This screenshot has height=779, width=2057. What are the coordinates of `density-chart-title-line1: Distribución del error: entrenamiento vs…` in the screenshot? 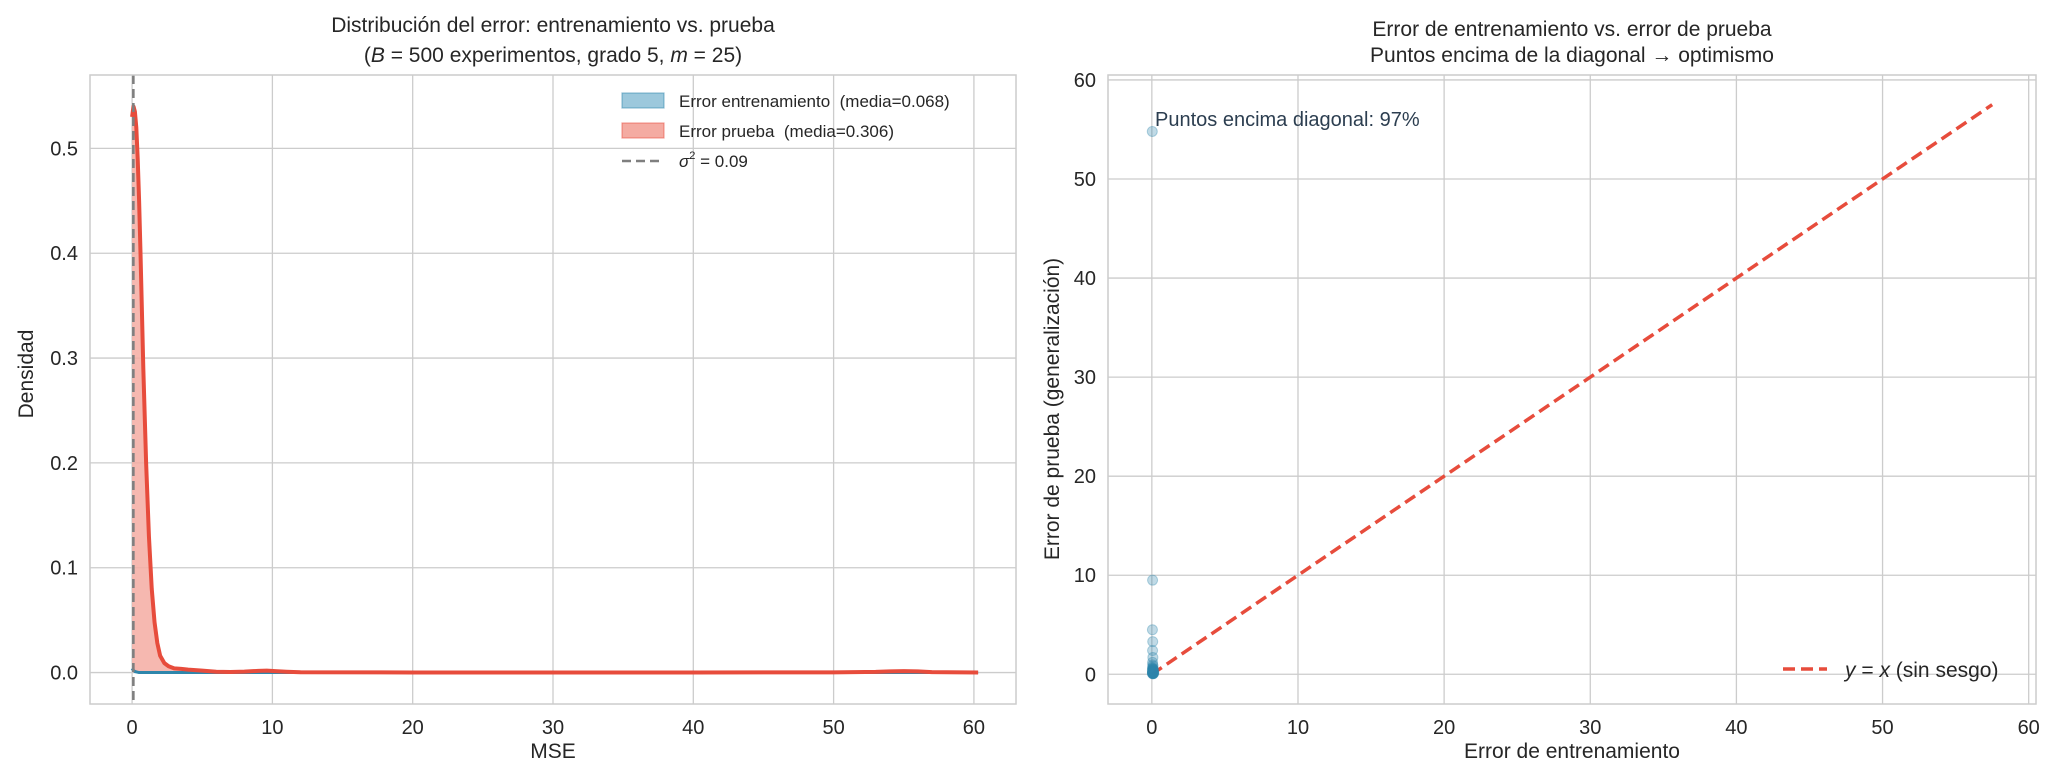 It's located at (553, 25).